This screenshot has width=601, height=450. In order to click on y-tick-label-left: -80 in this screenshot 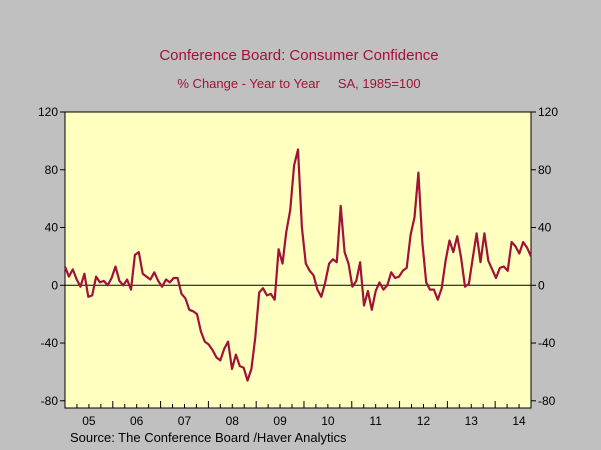, I will do `click(50, 401)`.